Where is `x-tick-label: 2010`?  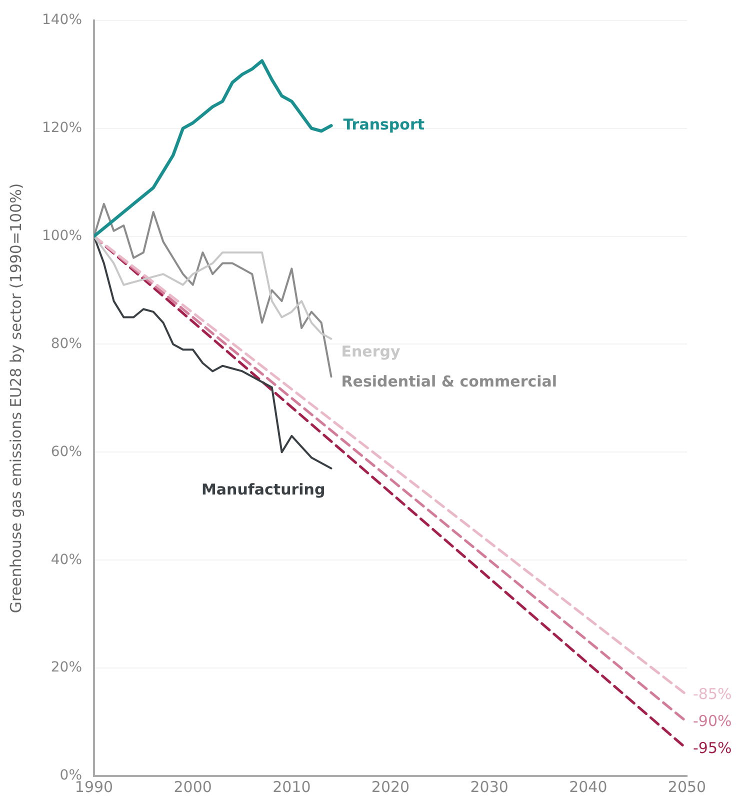
x-tick-label: 2010 is located at coordinates (291, 787).